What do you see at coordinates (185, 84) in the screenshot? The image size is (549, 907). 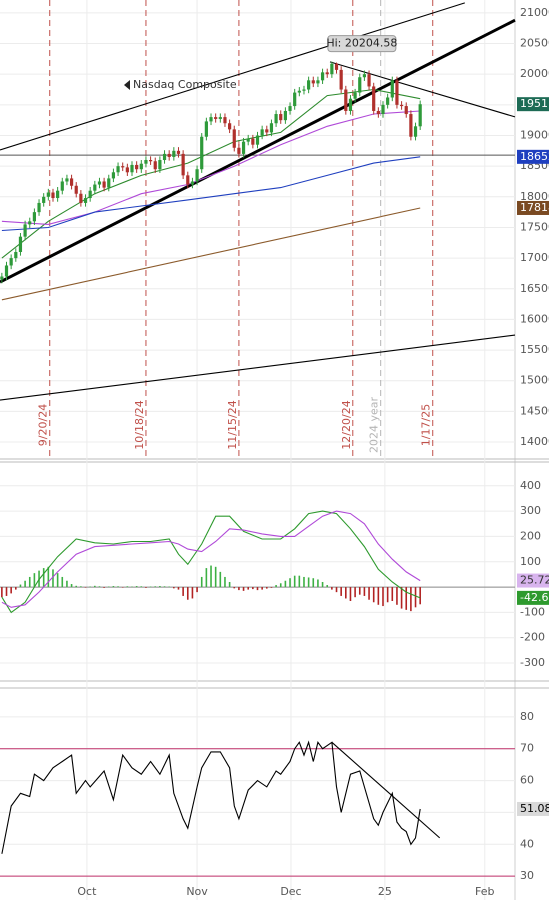 I see `chart-title: Nasdaq Composite` at bounding box center [185, 84].